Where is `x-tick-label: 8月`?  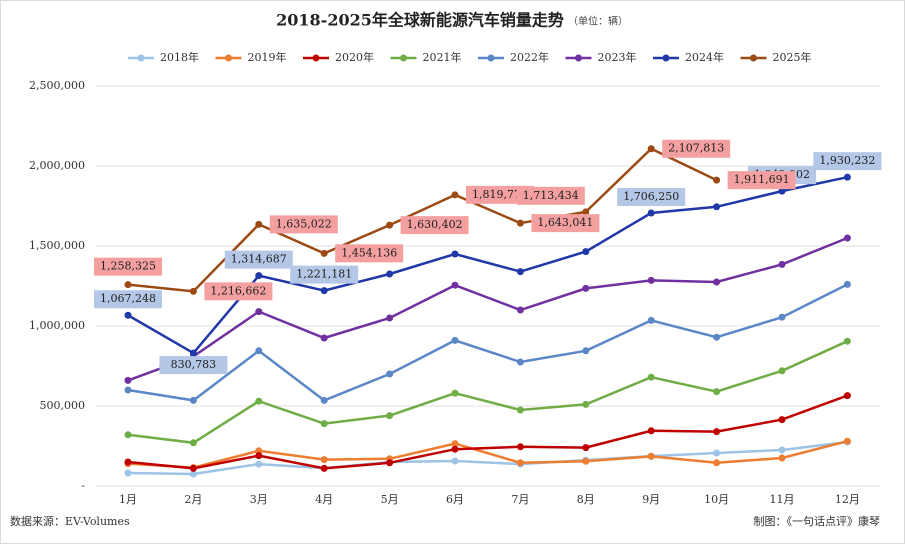
x-tick-label: 8月 is located at coordinates (586, 499).